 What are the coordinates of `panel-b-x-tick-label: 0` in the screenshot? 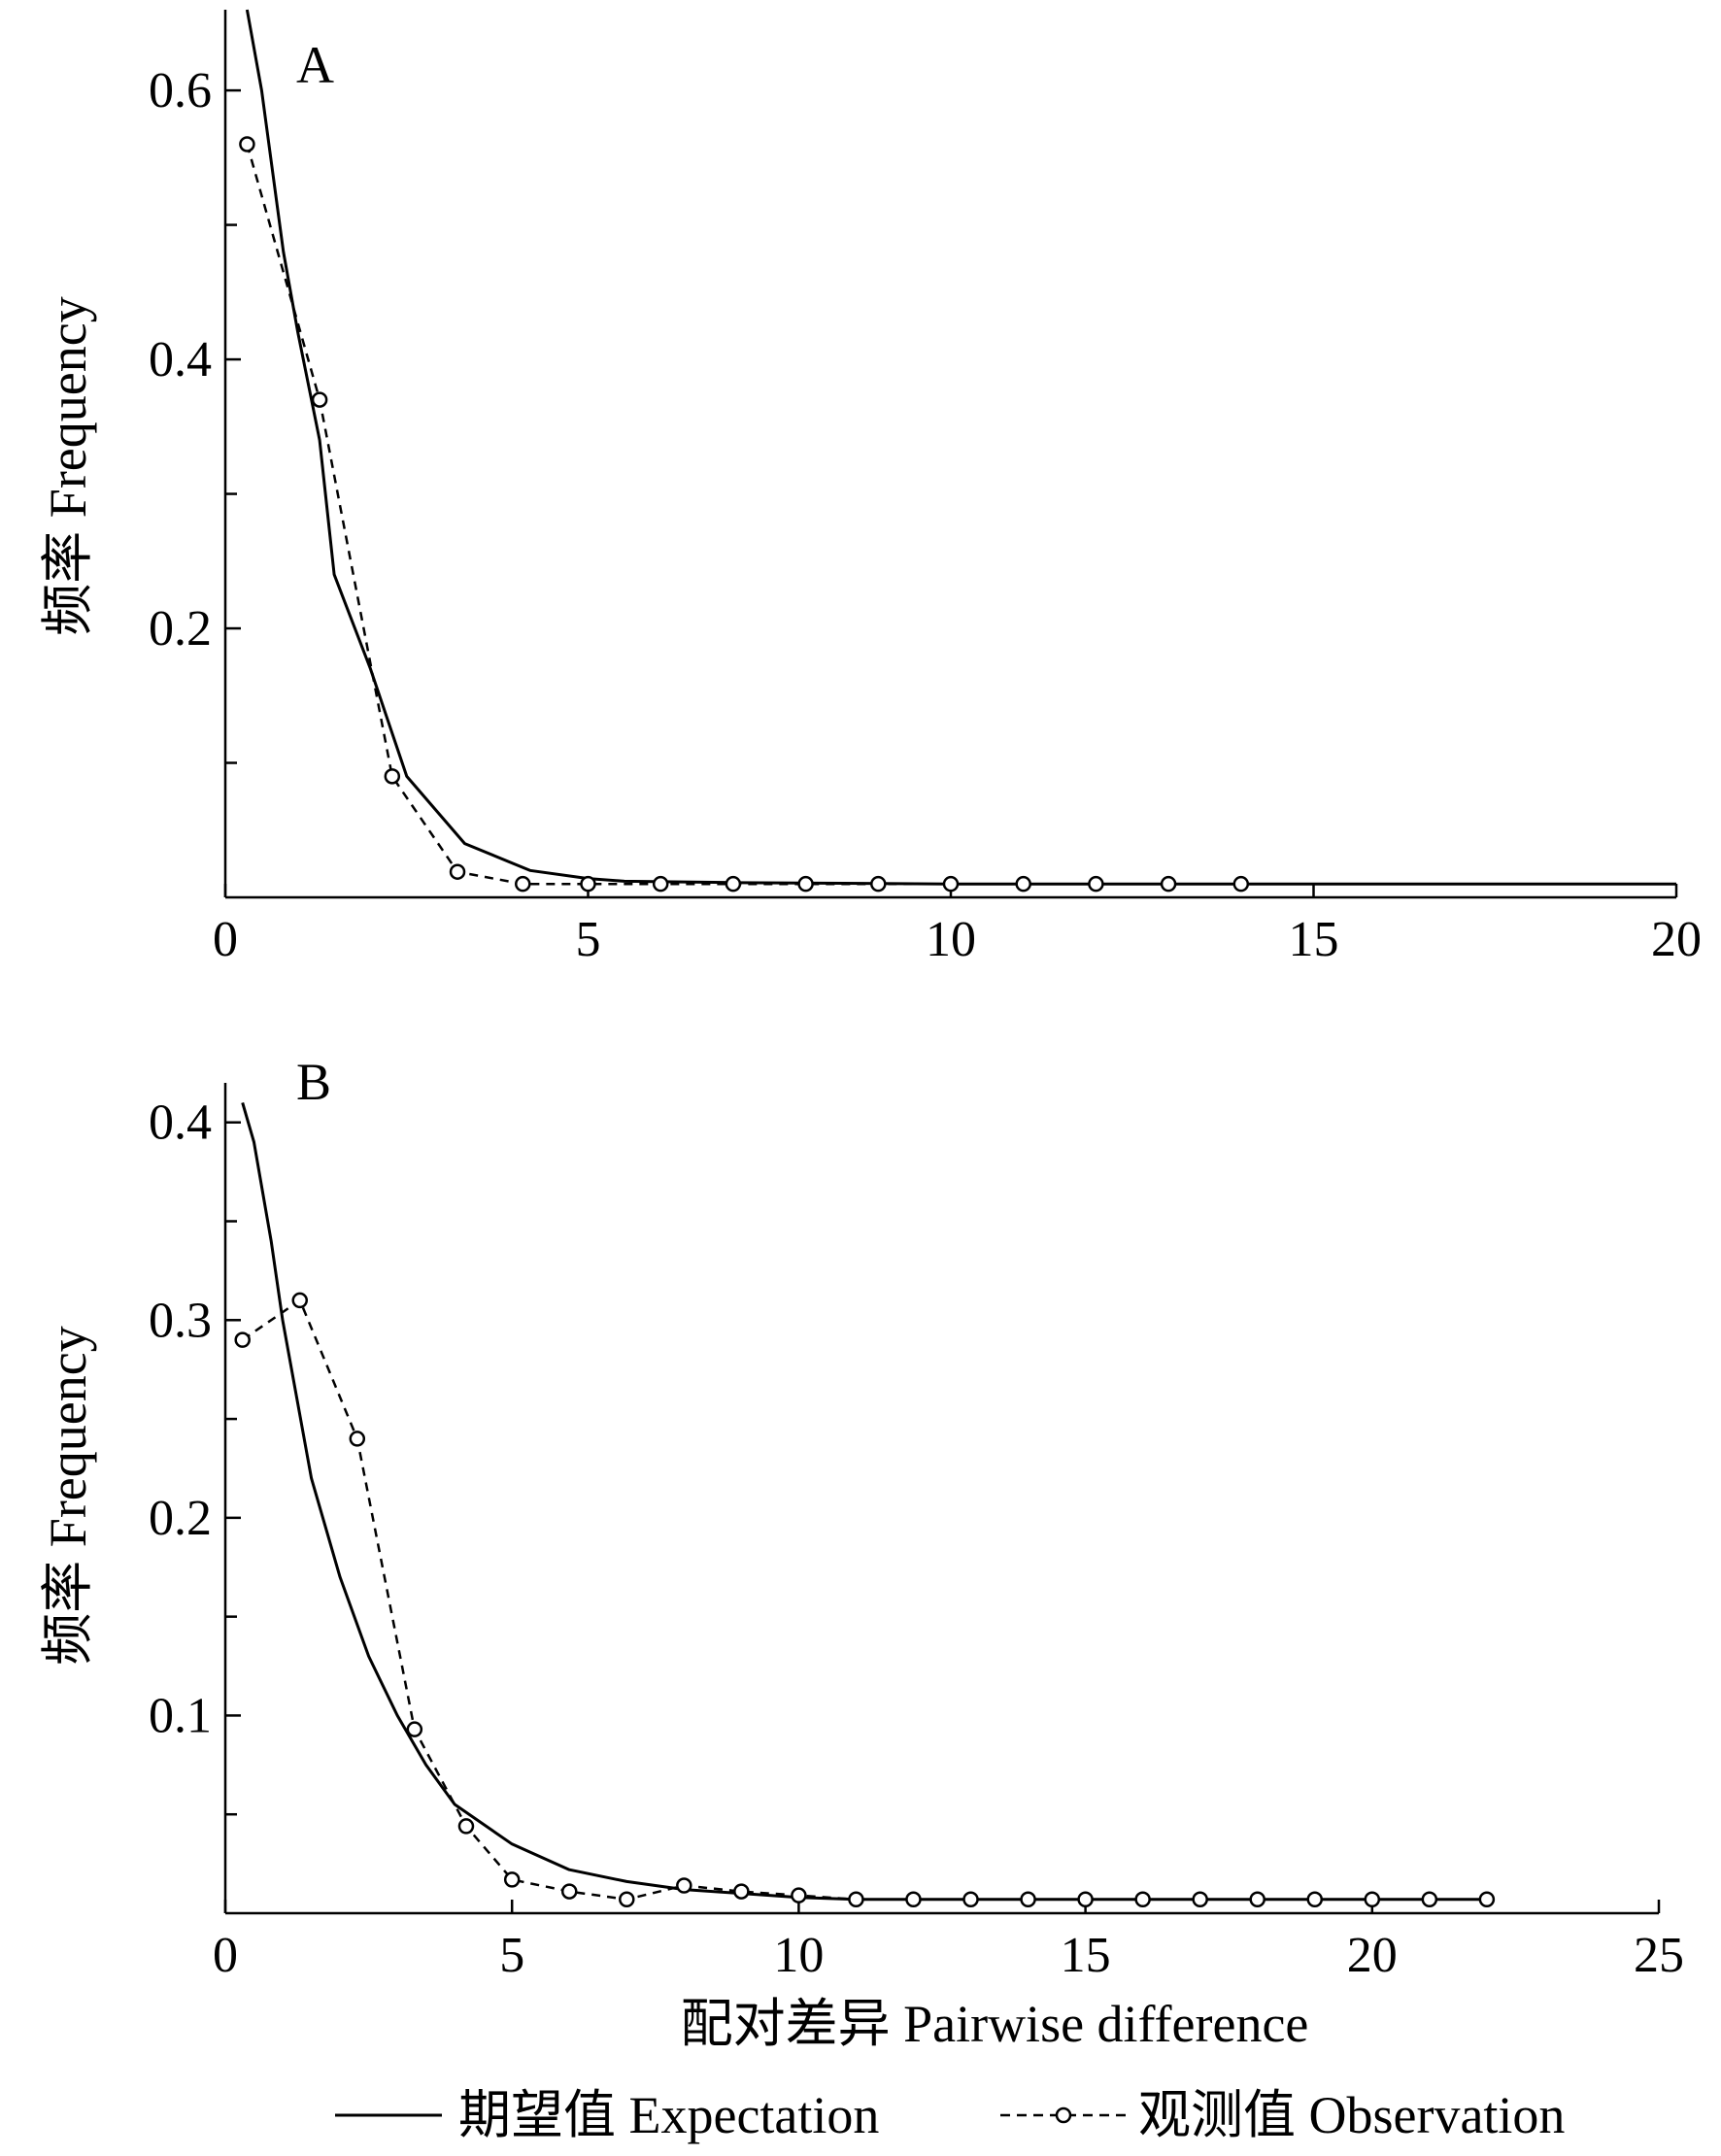 It's located at (226, 1955).